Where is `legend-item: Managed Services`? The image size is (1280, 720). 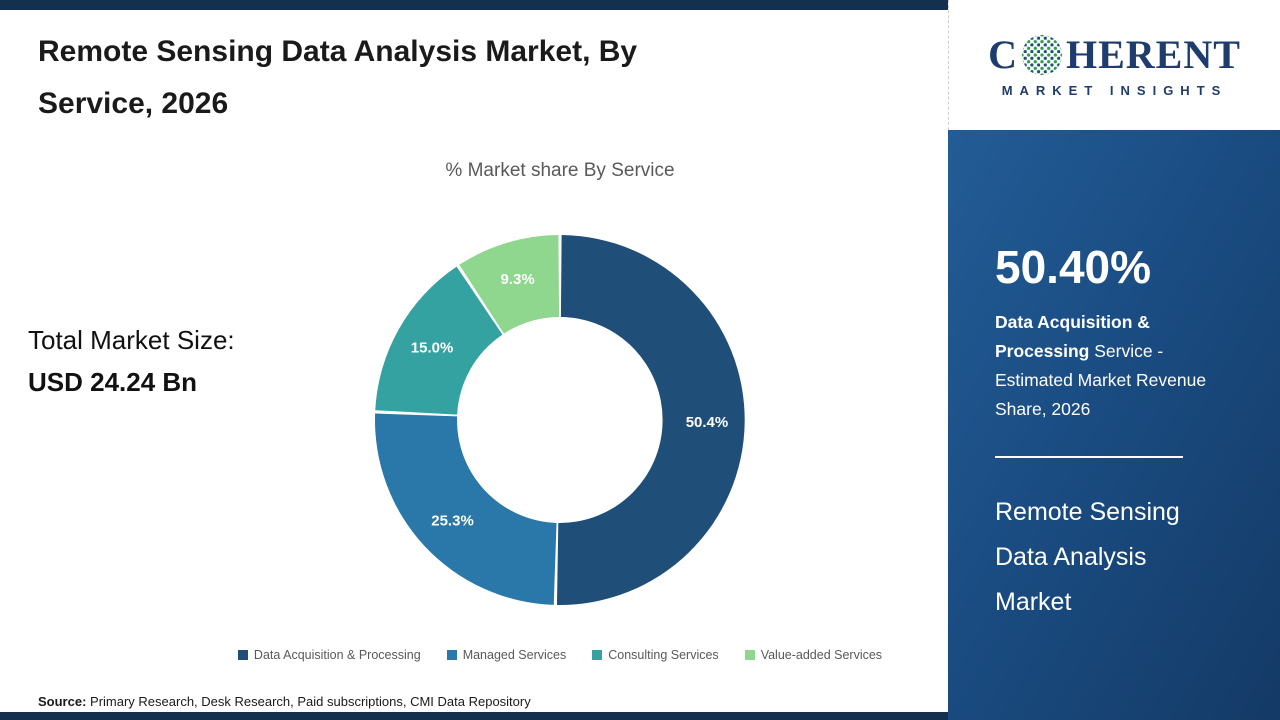 legend-item: Managed Services is located at coordinates (506, 655).